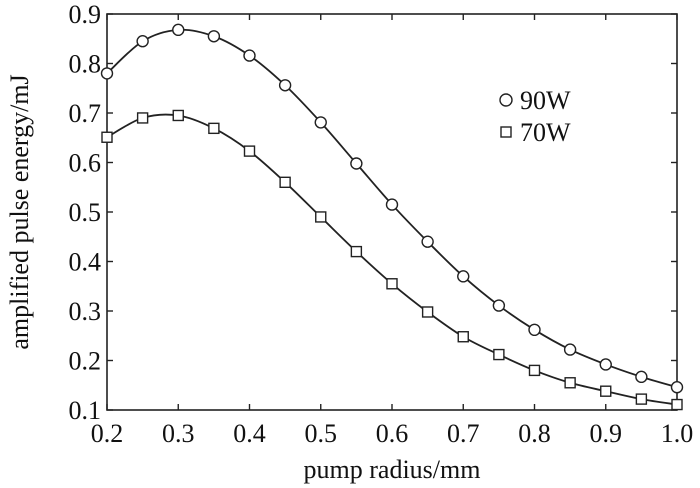 Image resolution: width=700 pixels, height=488 pixels. I want to click on legend-label: 70W, so click(545, 132).